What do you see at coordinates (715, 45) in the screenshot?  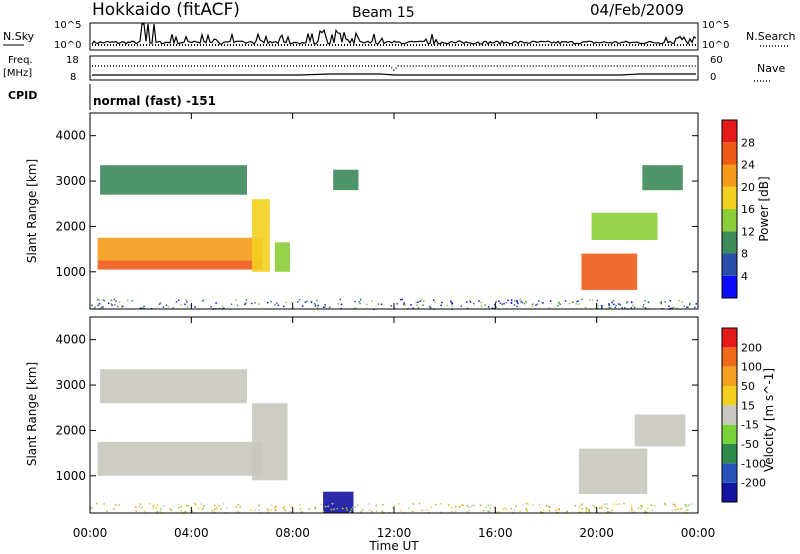 I see `nsearch-tick-bottom: 10^0` at bounding box center [715, 45].